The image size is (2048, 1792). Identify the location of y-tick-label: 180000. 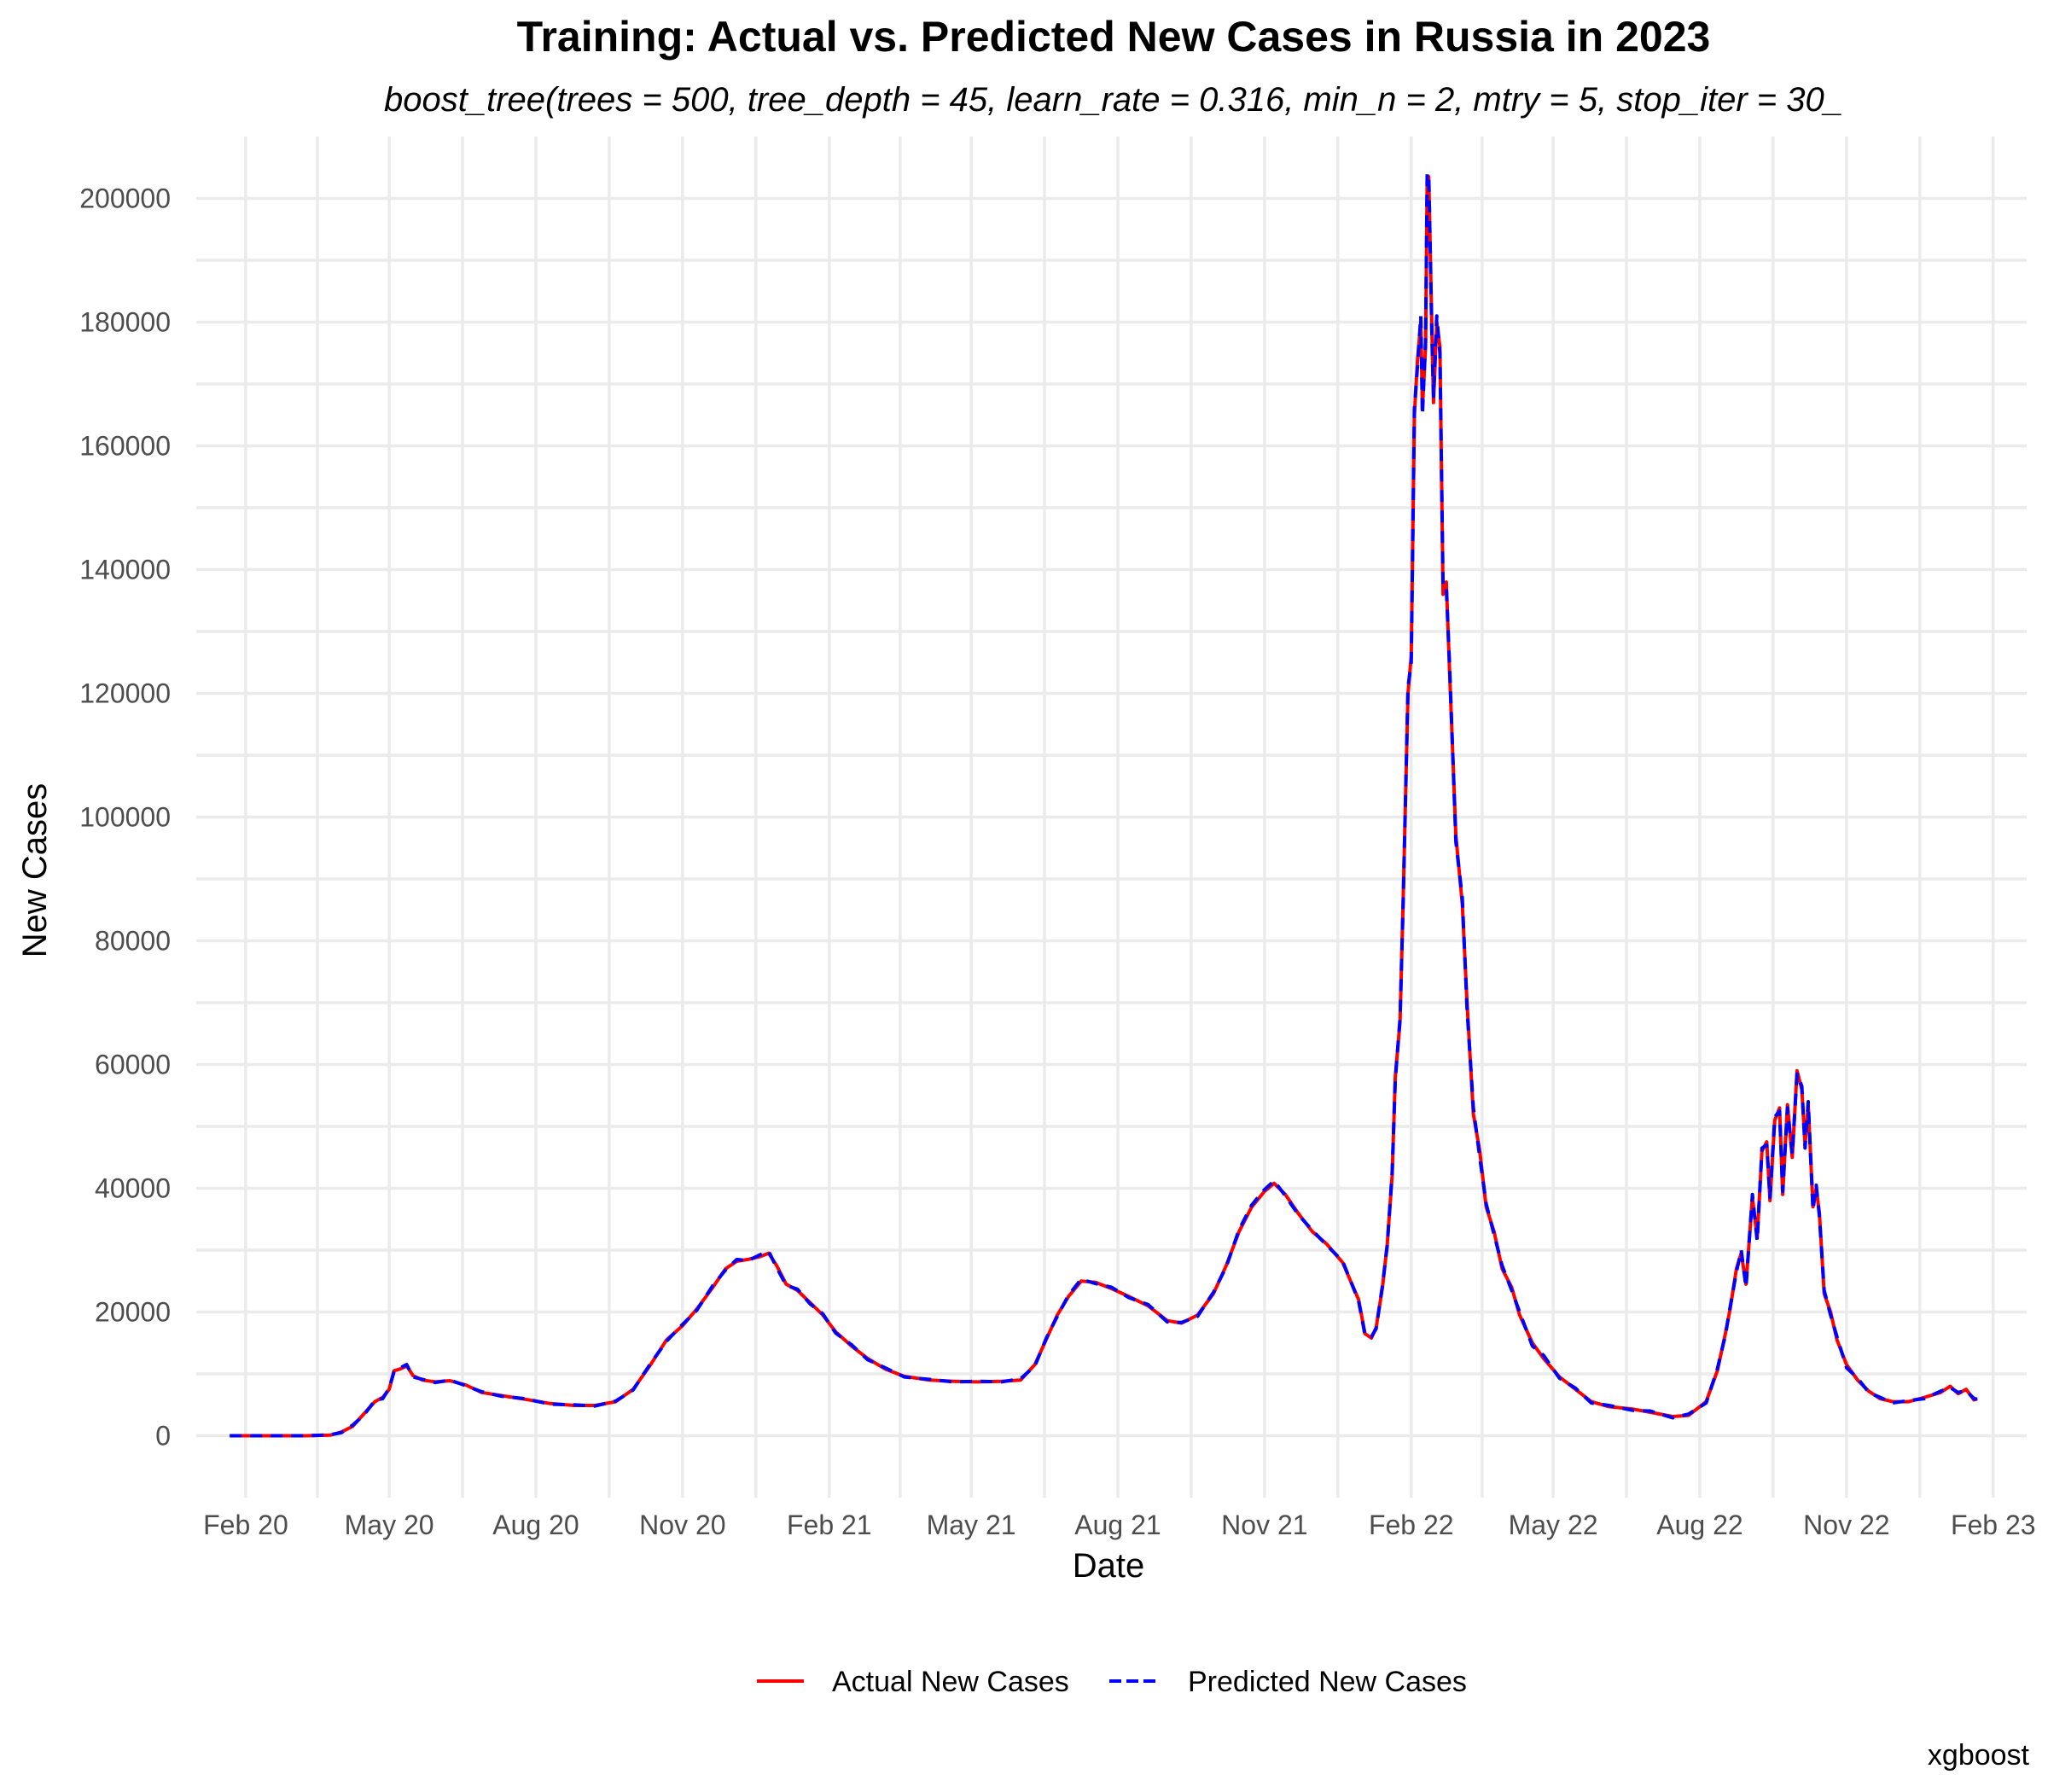
(125, 322).